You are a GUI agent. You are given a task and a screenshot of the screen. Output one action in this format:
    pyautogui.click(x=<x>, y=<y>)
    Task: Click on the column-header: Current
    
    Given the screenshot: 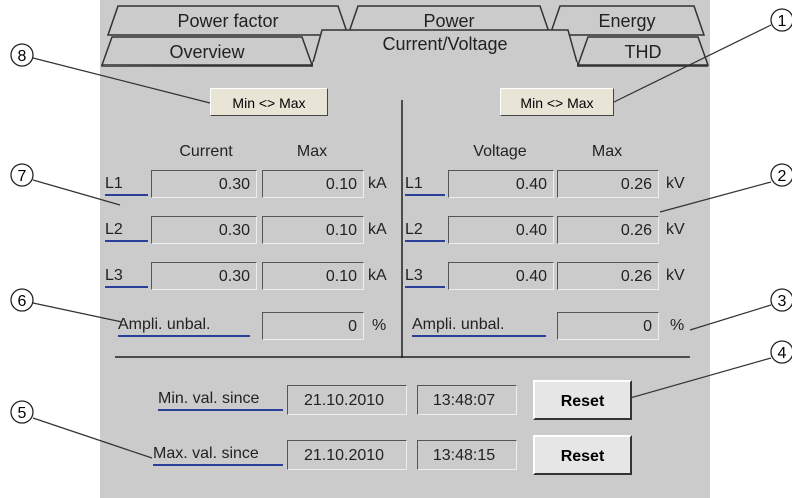 What is the action you would take?
    pyautogui.click(x=206, y=151)
    